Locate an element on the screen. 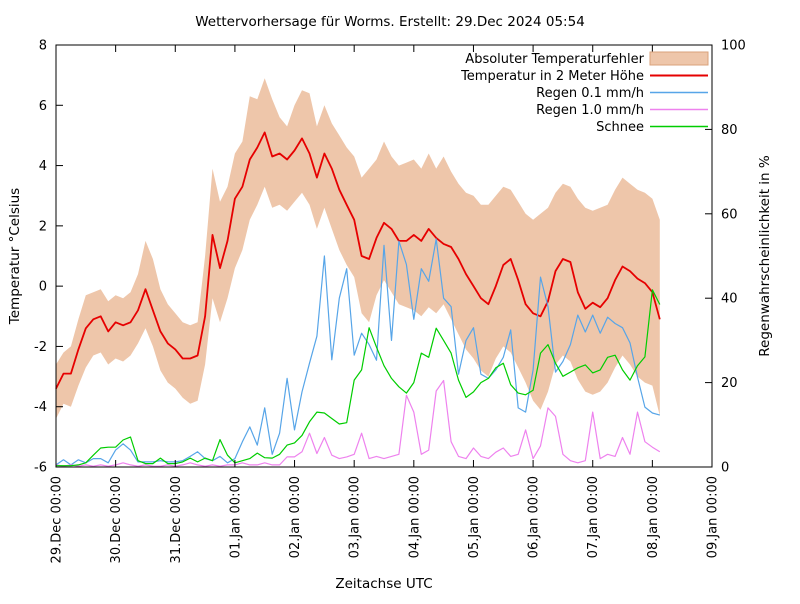 This screenshot has width=800, height=604. y-right-tick-label: 40 is located at coordinates (729, 299).